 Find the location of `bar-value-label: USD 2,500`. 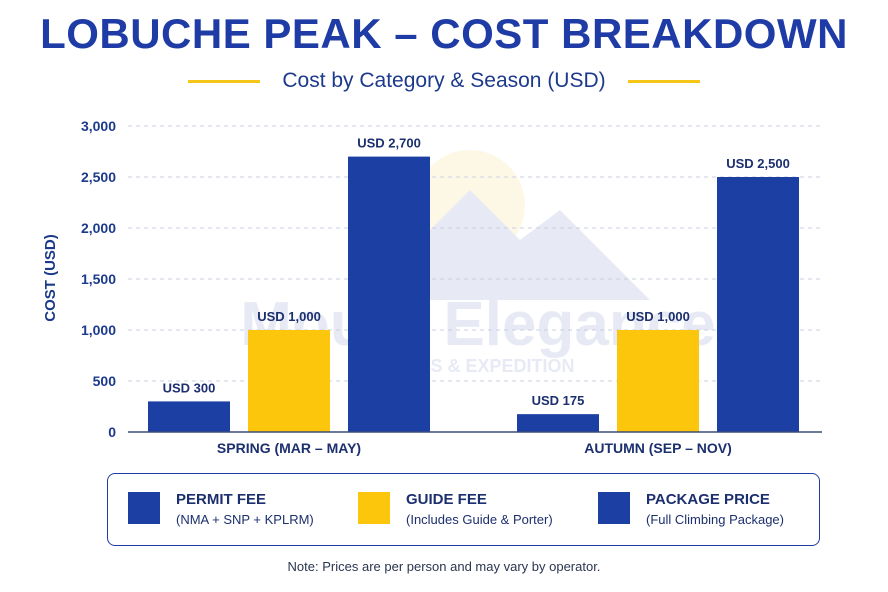

bar-value-label: USD 2,500 is located at coordinates (758, 163).